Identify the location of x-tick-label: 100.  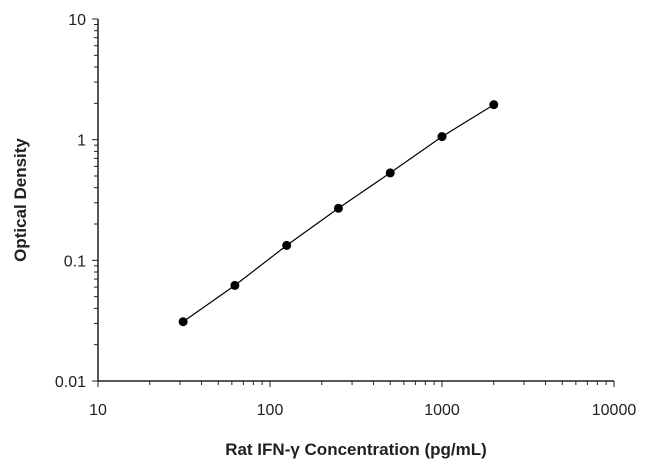
(270, 410).